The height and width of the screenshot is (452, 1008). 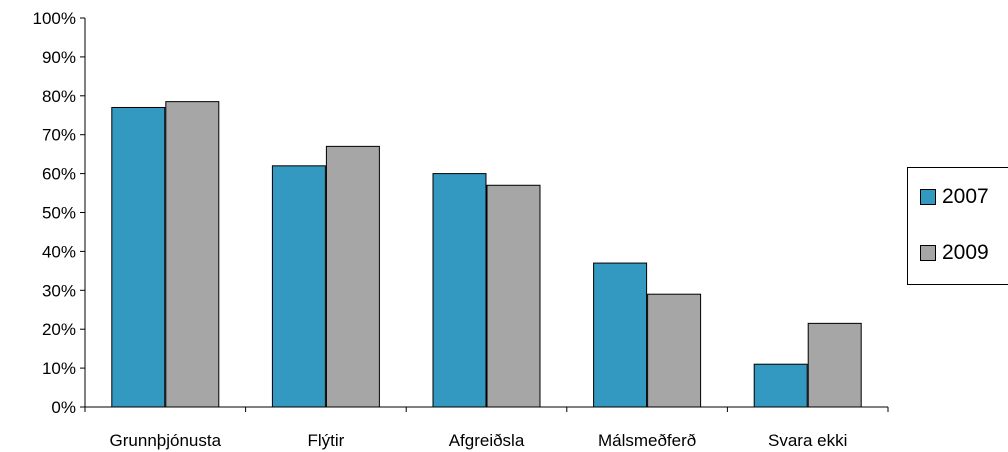 What do you see at coordinates (59, 213) in the screenshot?
I see `y-tick-label: 50%` at bounding box center [59, 213].